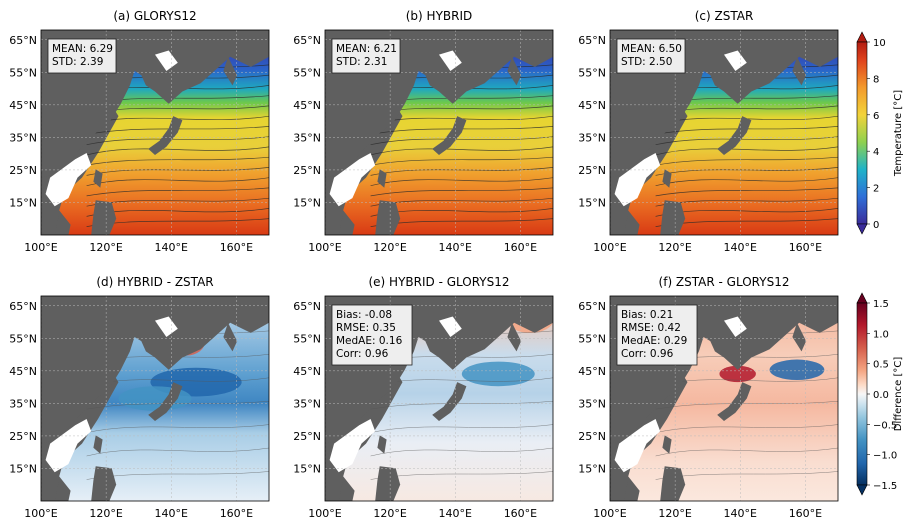 This screenshot has height=523, width=923. What do you see at coordinates (880, 133) in the screenshot?
I see `temperature-colorbar: 0 2 4 6 8 10 Temperature [°C]` at bounding box center [880, 133].